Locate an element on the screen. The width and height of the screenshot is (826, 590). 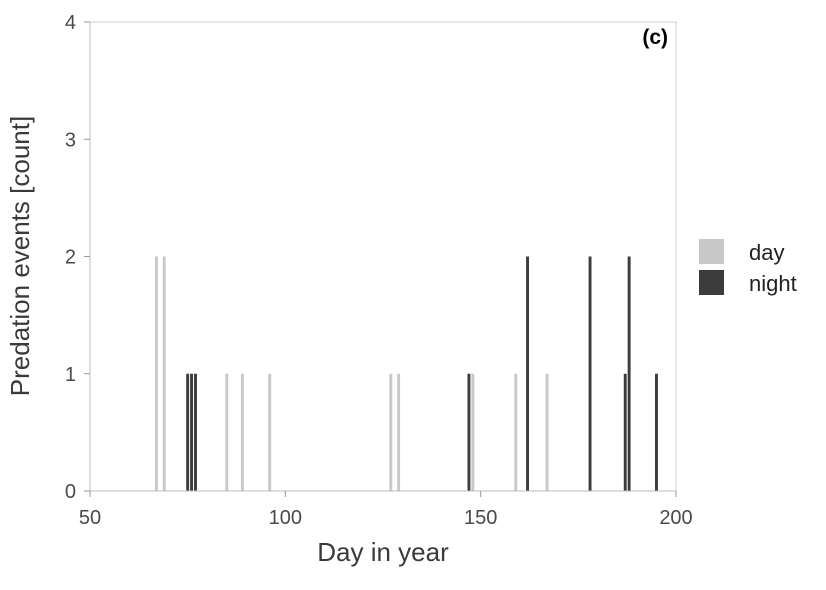
x-tick-label-150: 150 is located at coordinates (480, 518).